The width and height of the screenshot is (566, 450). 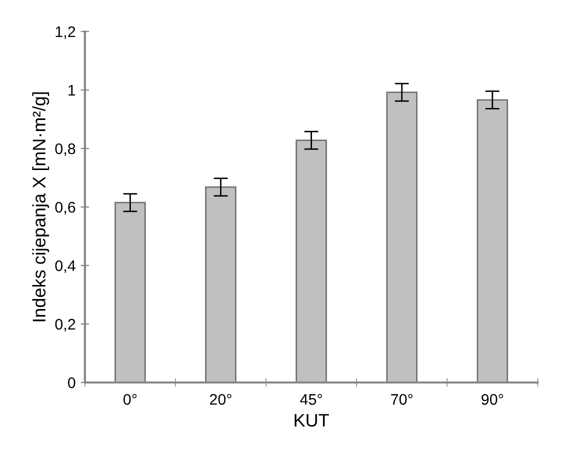 What do you see at coordinates (65, 325) in the screenshot?
I see `y-tick-label: 0,2` at bounding box center [65, 325].